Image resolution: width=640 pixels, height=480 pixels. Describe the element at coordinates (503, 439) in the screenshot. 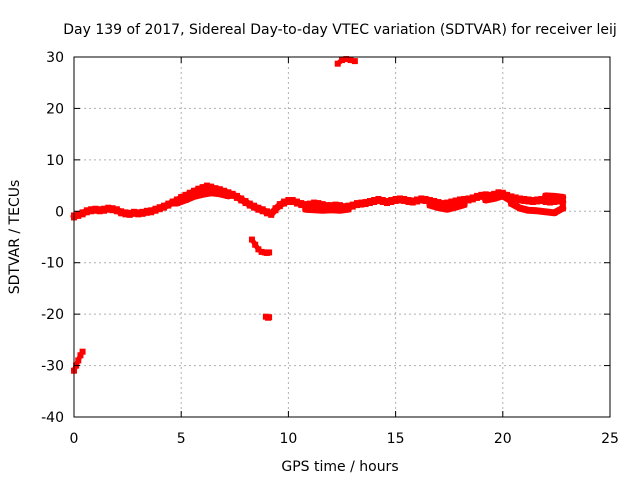

I see `x-tick-label: 20` at that location.